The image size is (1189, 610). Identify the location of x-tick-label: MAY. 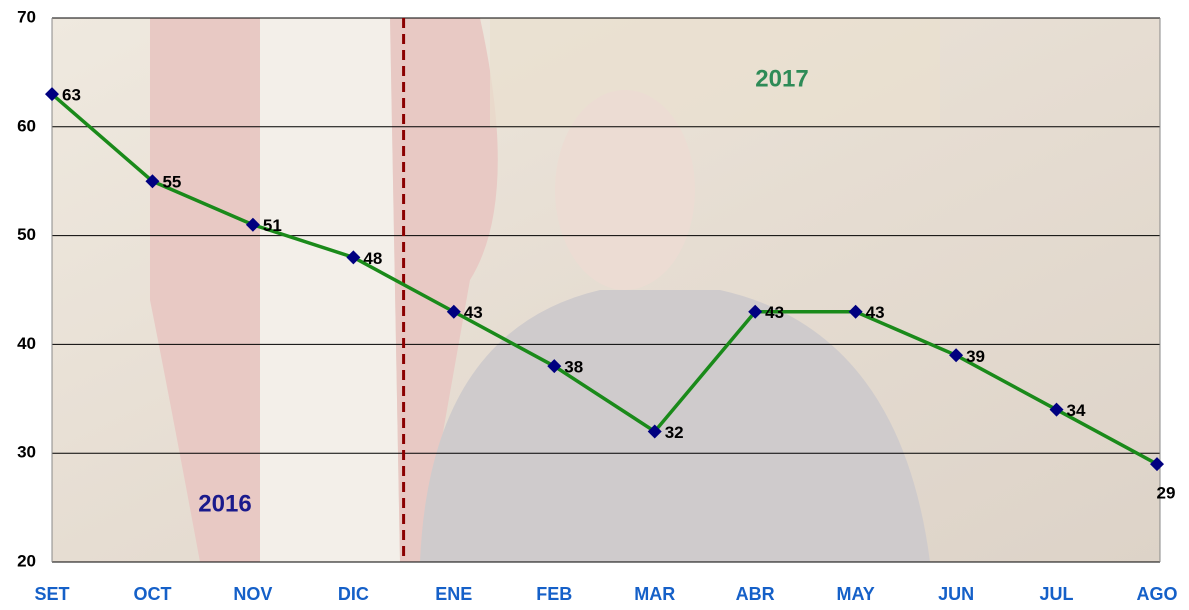
(855, 594).